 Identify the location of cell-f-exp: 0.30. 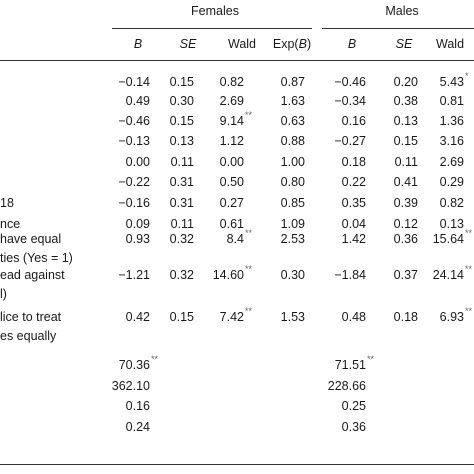
(275, 275).